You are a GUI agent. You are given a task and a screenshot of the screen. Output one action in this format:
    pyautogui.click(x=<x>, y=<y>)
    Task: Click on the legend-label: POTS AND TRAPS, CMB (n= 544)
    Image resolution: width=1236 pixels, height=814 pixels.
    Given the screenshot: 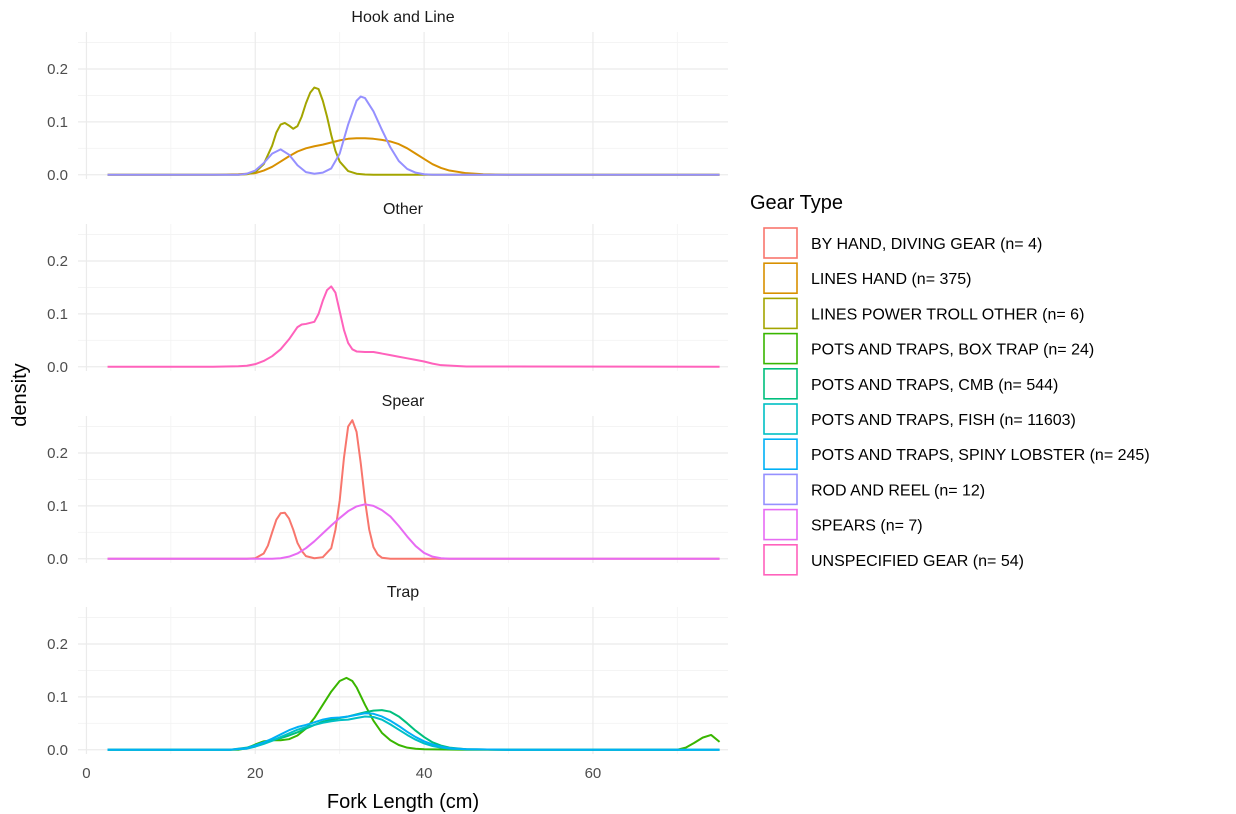 What is the action you would take?
    pyautogui.click(x=934, y=385)
    